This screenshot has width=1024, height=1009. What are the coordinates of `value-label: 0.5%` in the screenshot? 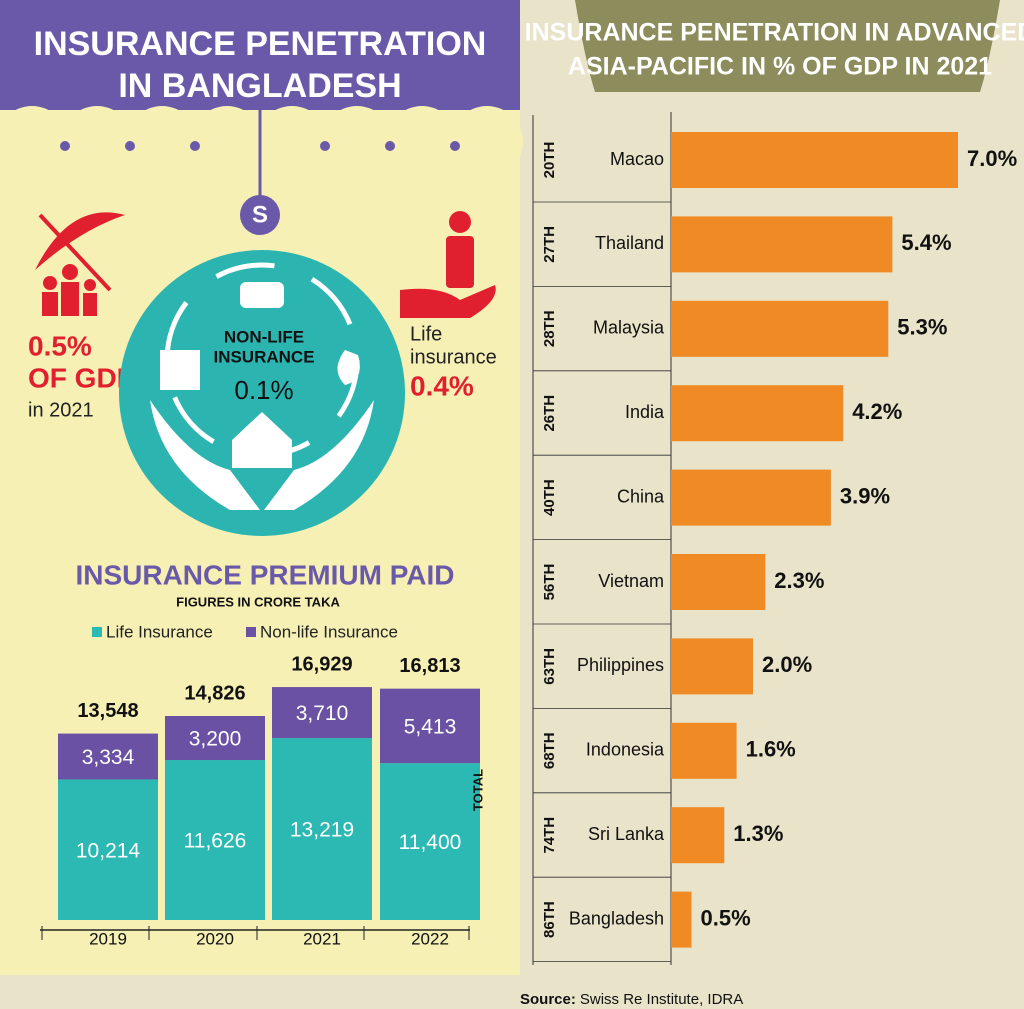 It's located at (726, 917).